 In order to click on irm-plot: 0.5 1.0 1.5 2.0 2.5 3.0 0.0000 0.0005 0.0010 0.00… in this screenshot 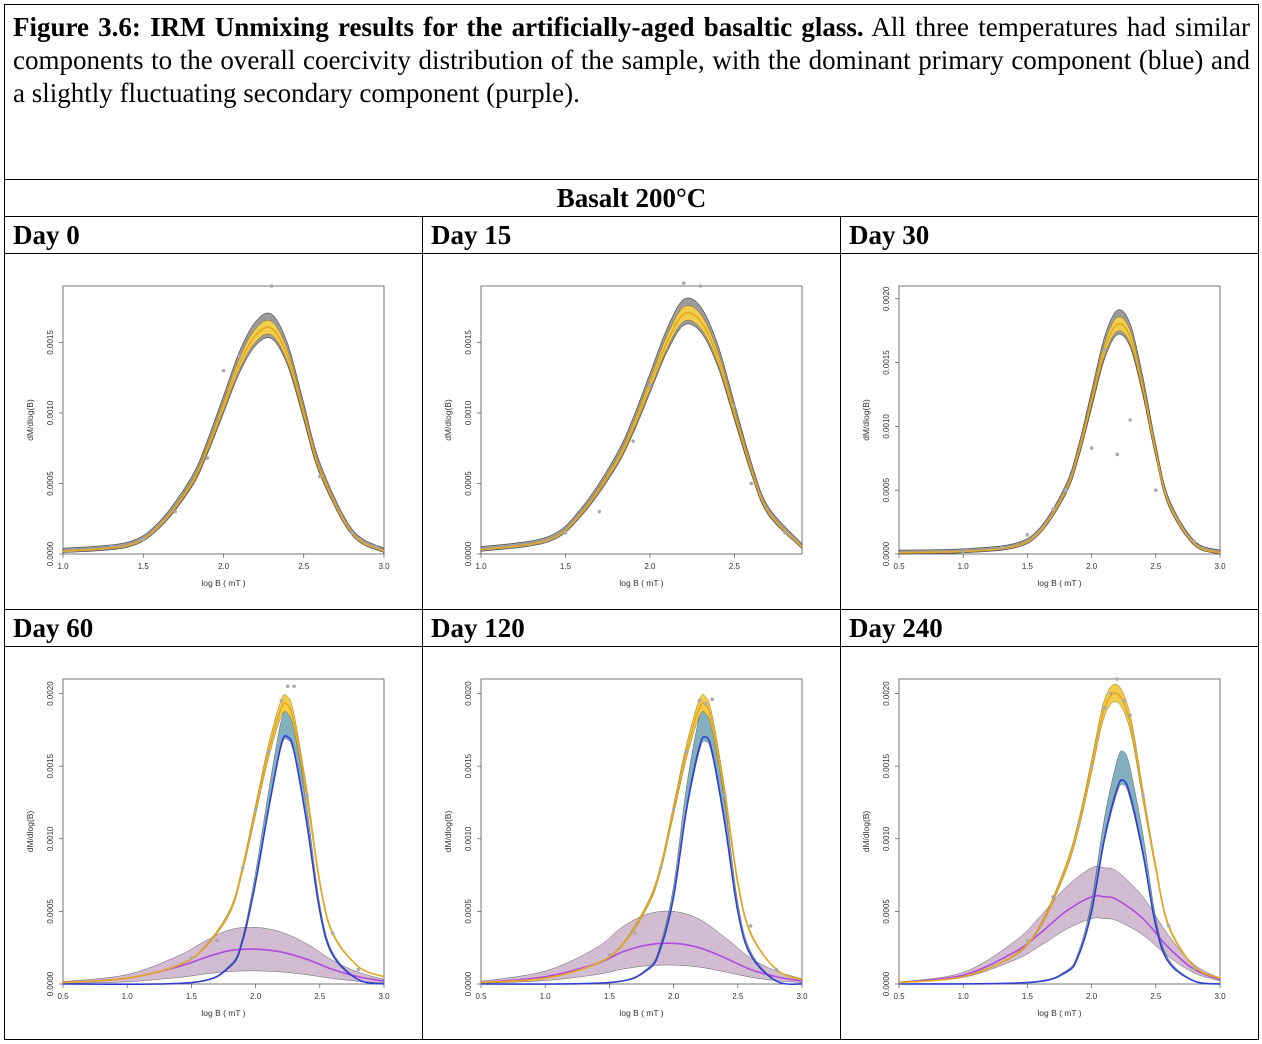, I will do `click(1043, 436)`.